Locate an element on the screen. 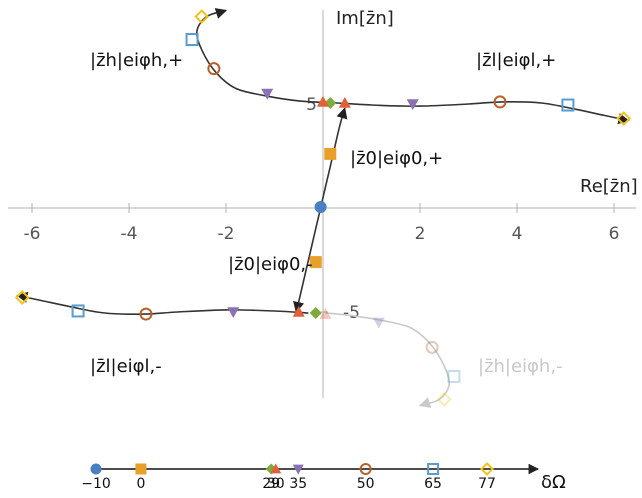 The height and width of the screenshot is (498, 642). annotation-zl-minus: |z̄l|eiφl,- is located at coordinates (126, 366).